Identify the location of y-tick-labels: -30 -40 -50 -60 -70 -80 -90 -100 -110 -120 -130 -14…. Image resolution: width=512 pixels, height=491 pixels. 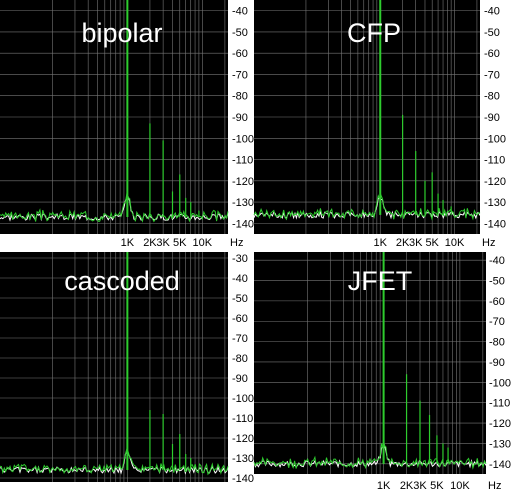
(243, 369).